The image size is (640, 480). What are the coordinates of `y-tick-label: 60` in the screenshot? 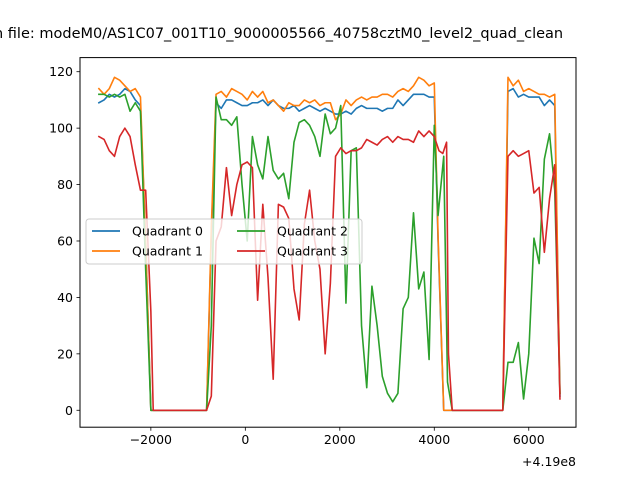 It's located at (65, 240).